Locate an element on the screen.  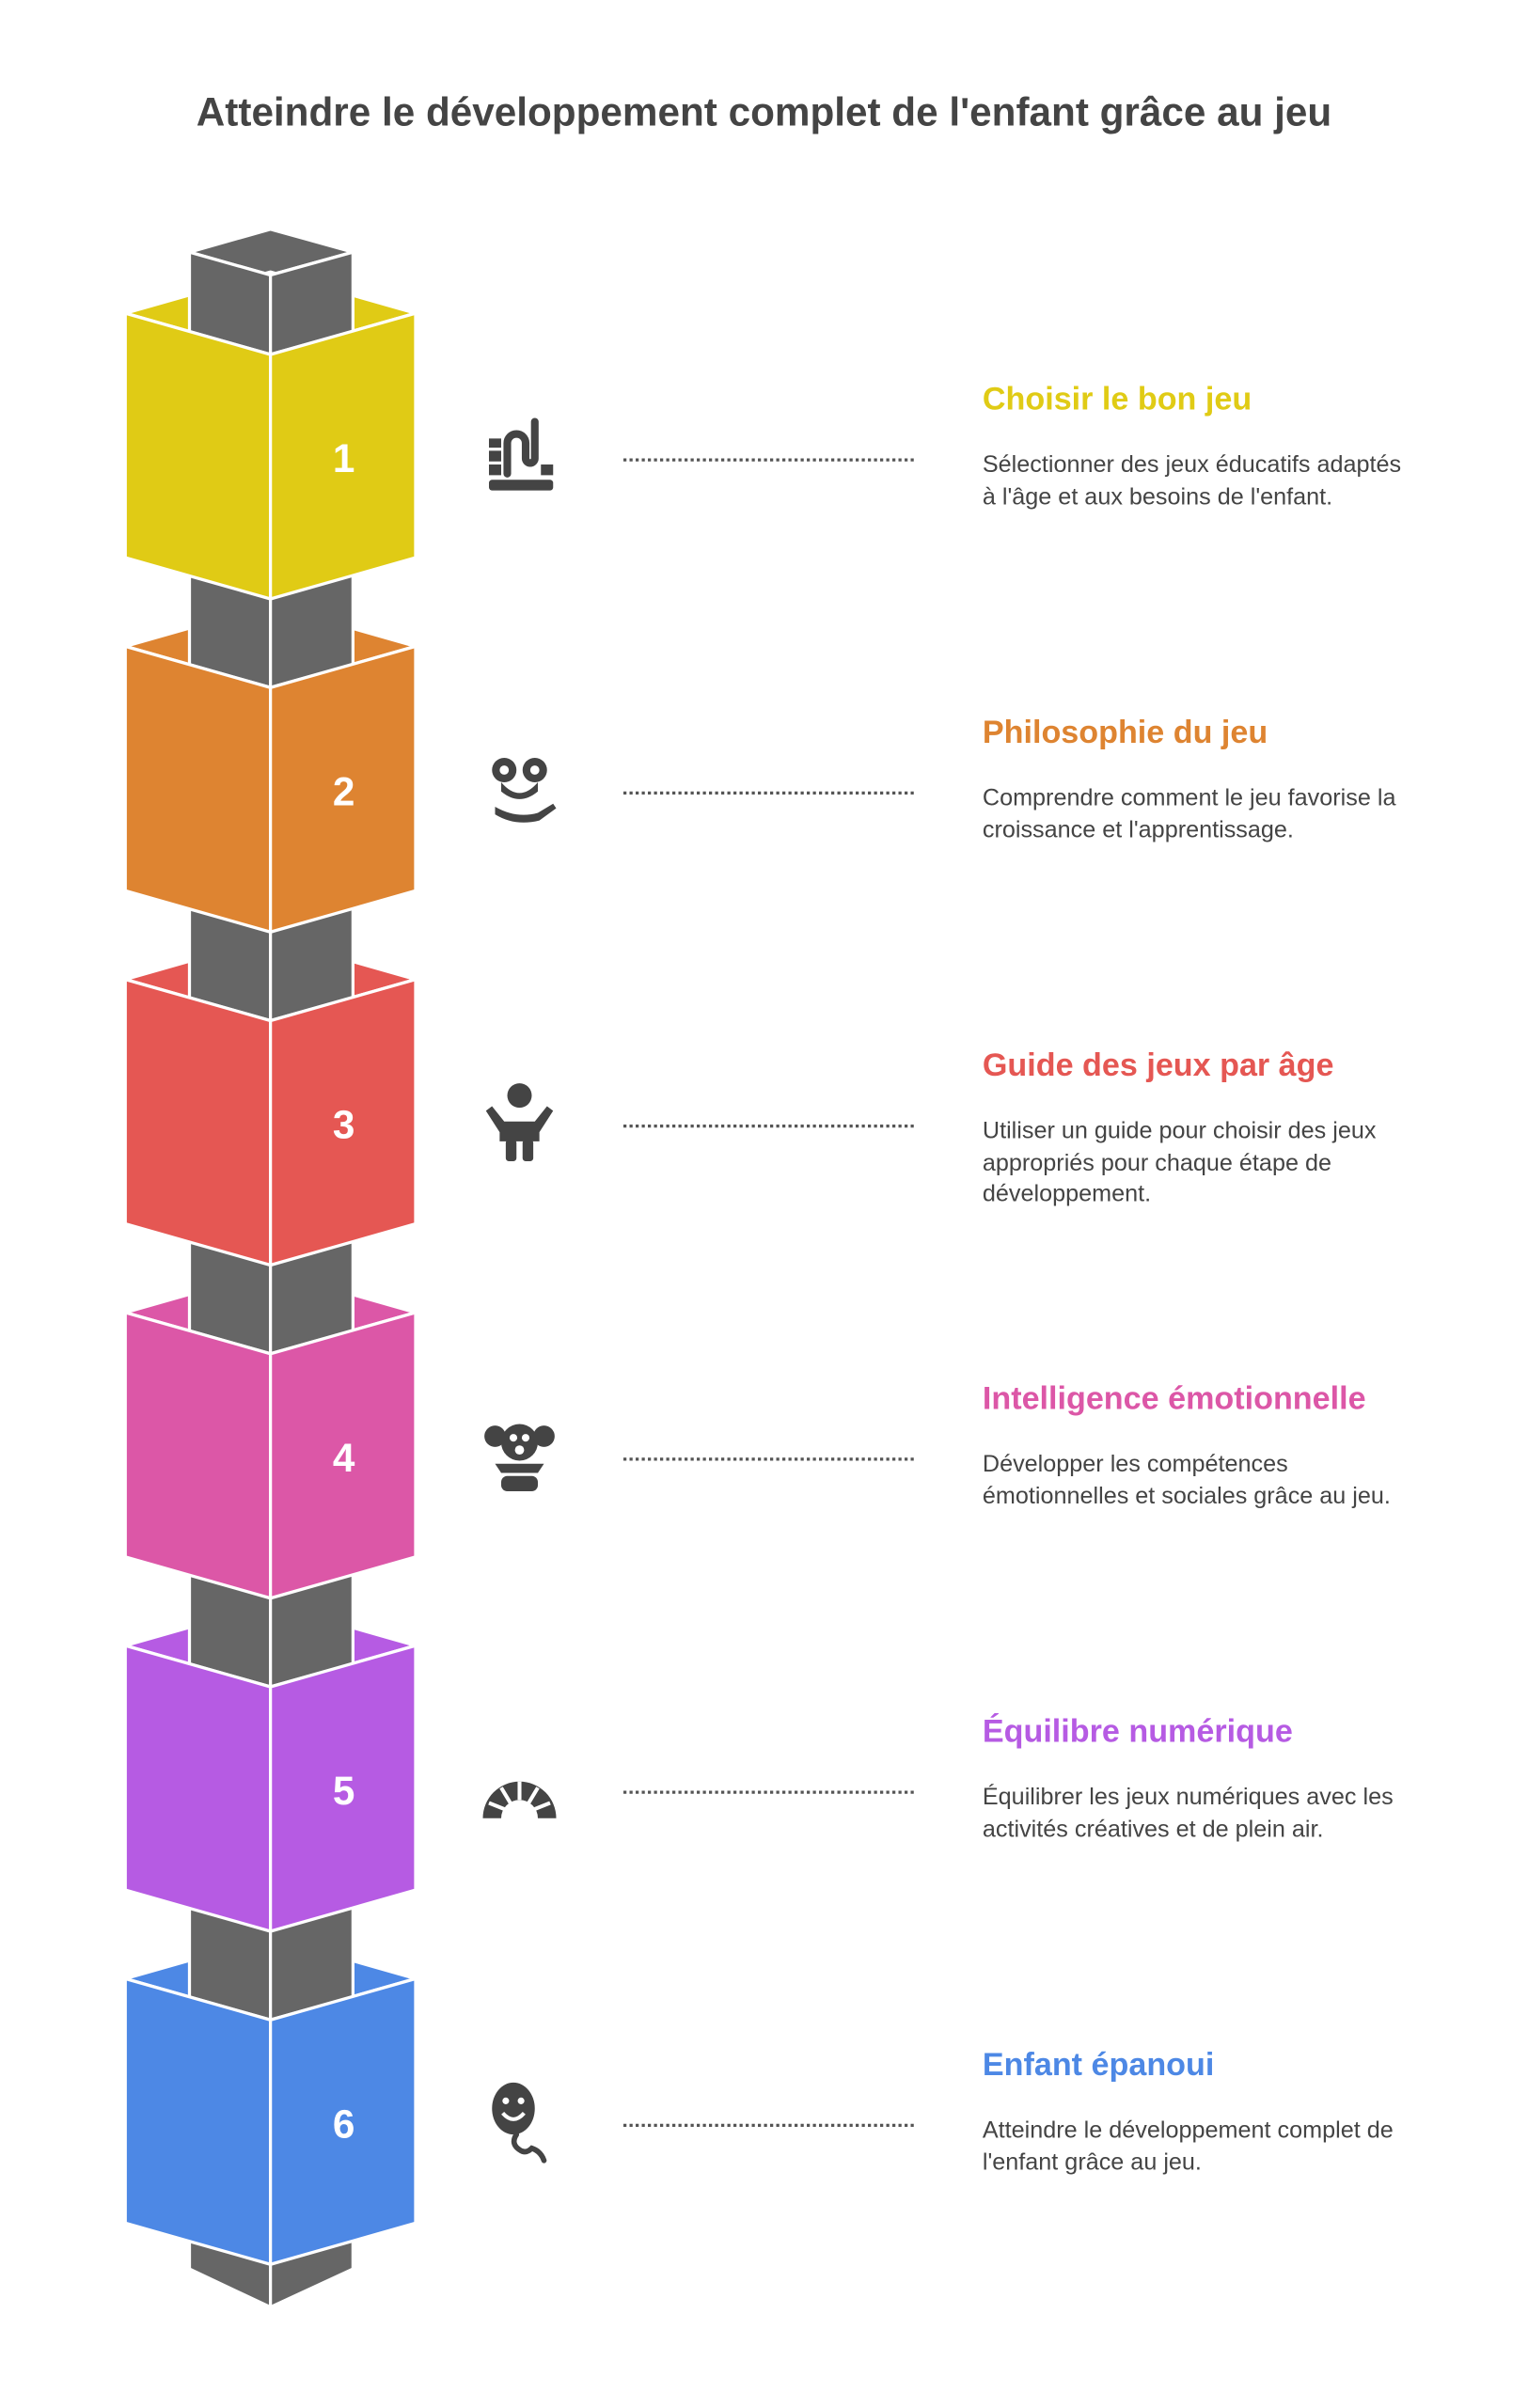
child-icon is located at coordinates (519, 1122).